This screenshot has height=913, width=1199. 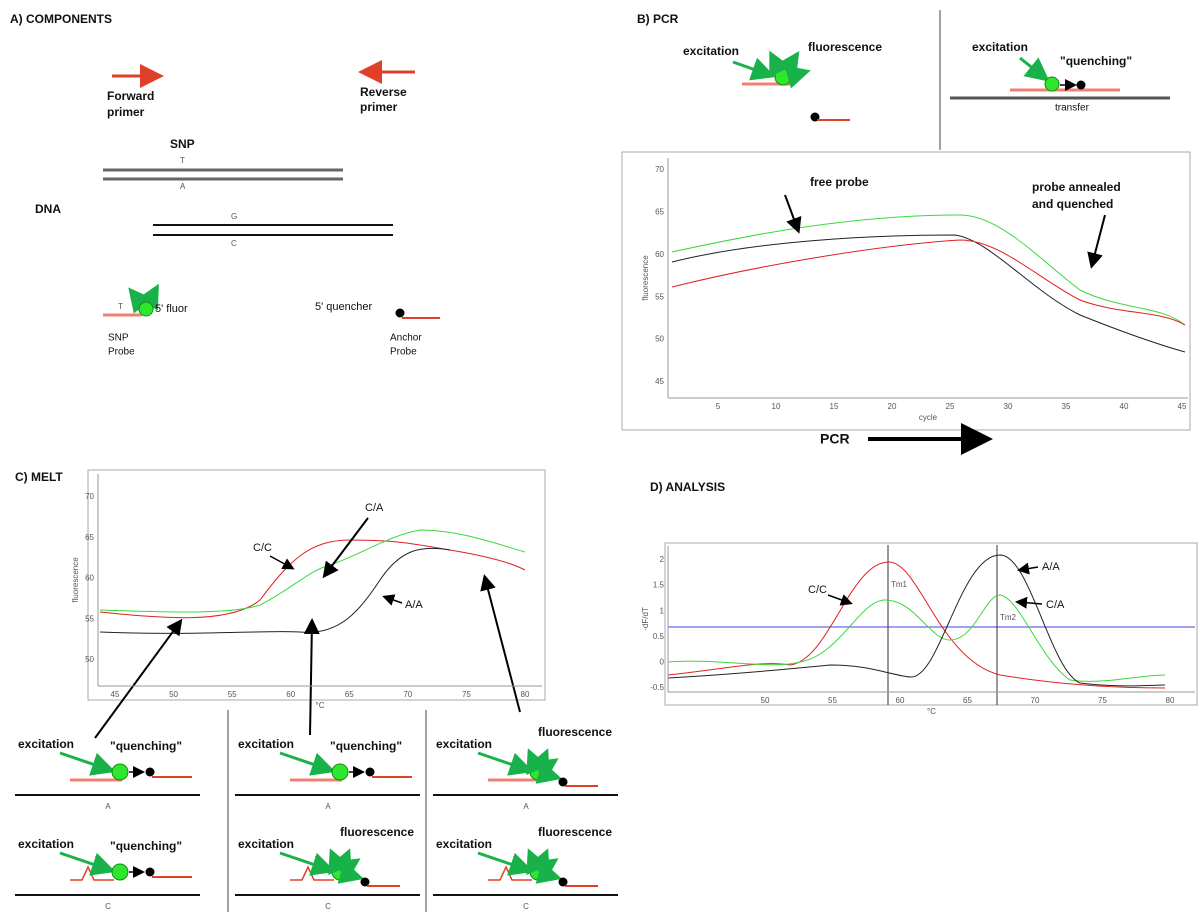 I want to click on chart-frame, so click(x=931, y=624).